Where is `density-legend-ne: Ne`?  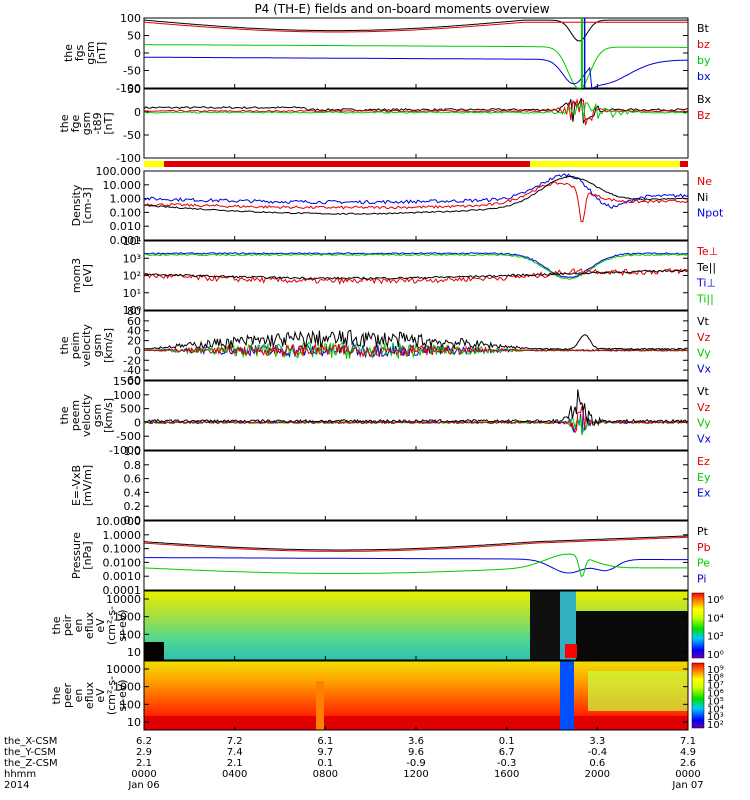
density-legend-ne: Ne is located at coordinates (704, 181).